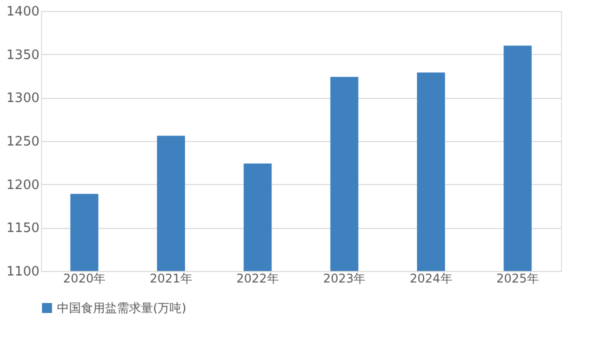  I want to click on y-tick-label: 1100, so click(23, 272).